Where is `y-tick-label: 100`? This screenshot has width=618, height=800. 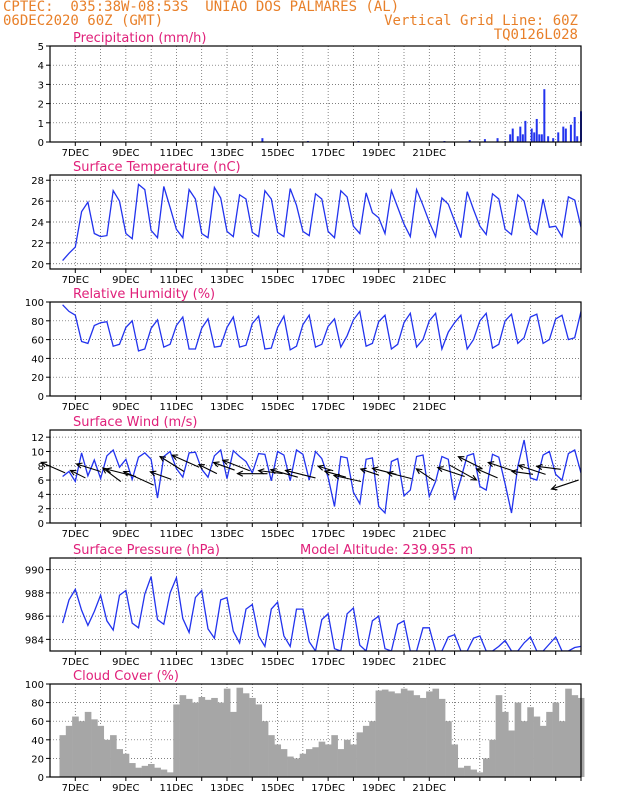 y-tick-label: 100 is located at coordinates (34, 685).